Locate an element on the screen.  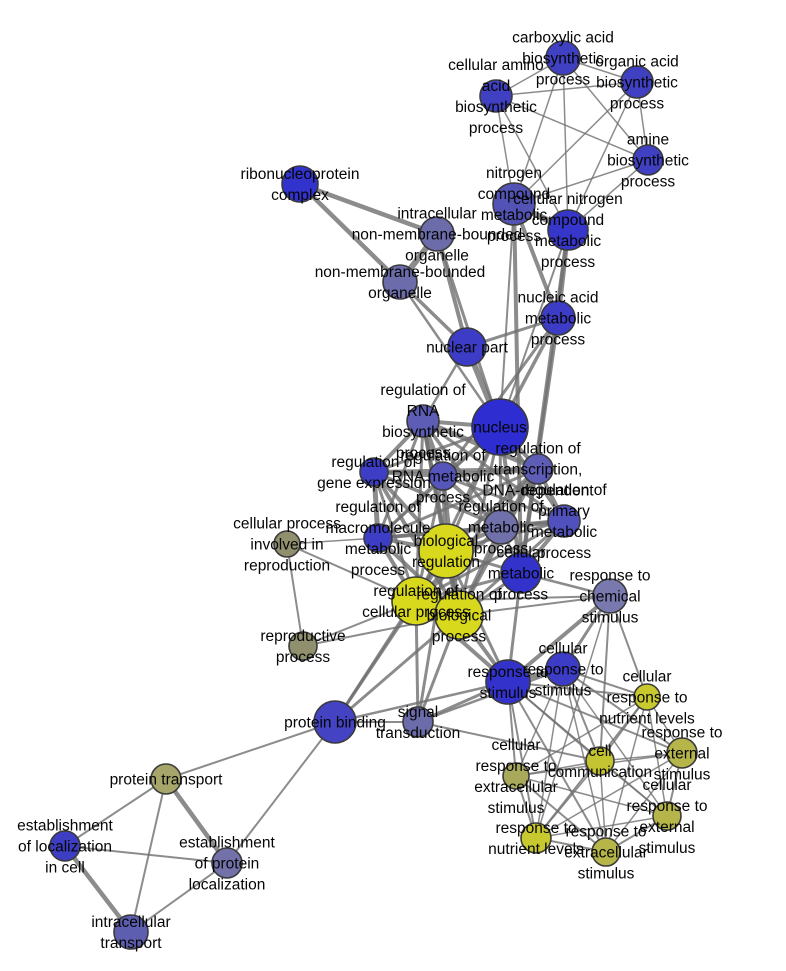
edge-cellnitrogen-cellmet is located at coordinates (544, 401).